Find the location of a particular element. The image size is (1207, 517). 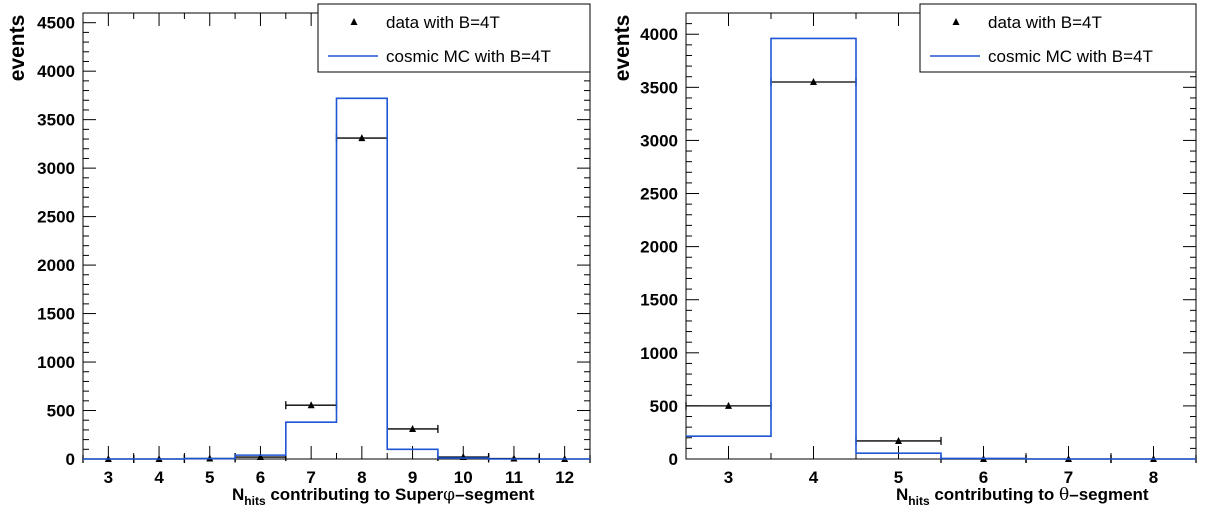

y-tick-label: 4500 is located at coordinates (56, 23).